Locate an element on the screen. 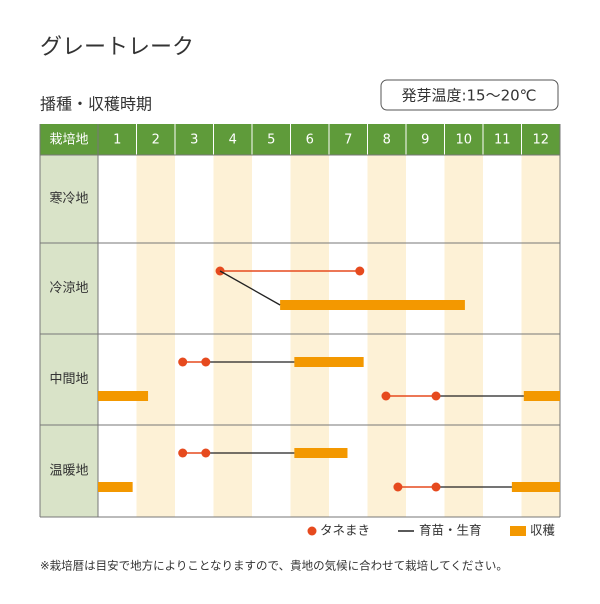 The height and width of the screenshot is (604, 600). month-label: 8 is located at coordinates (387, 140).